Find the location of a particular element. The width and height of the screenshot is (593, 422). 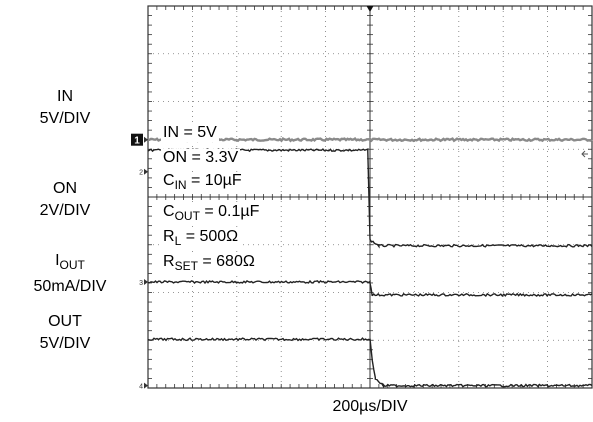

channel-label-in: IN 5V/DIV is located at coordinates (65, 108).